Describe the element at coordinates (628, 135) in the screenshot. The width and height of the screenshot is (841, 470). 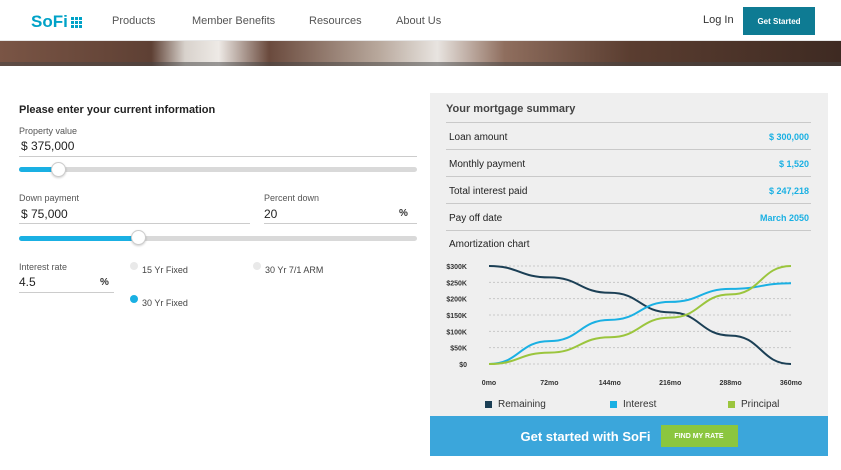
I see `summary-row-loan-amount: Loan amount $ 300,000` at that location.